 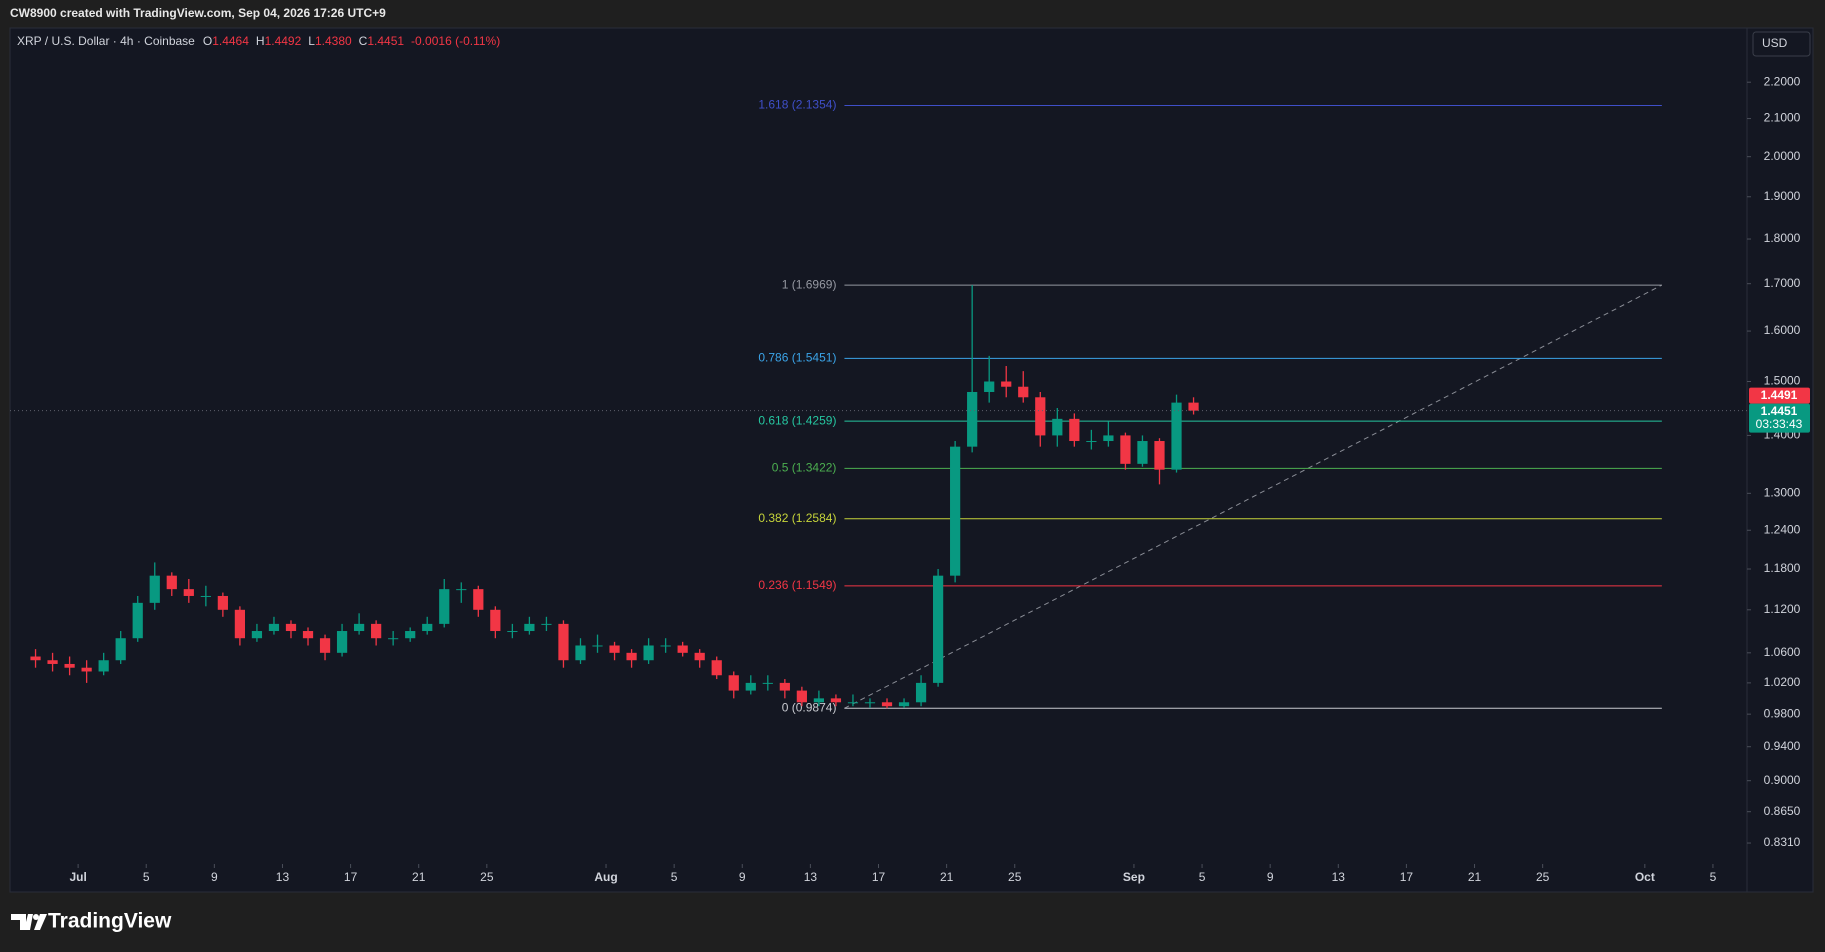 I want to click on currency-button, so click(x=1781, y=44).